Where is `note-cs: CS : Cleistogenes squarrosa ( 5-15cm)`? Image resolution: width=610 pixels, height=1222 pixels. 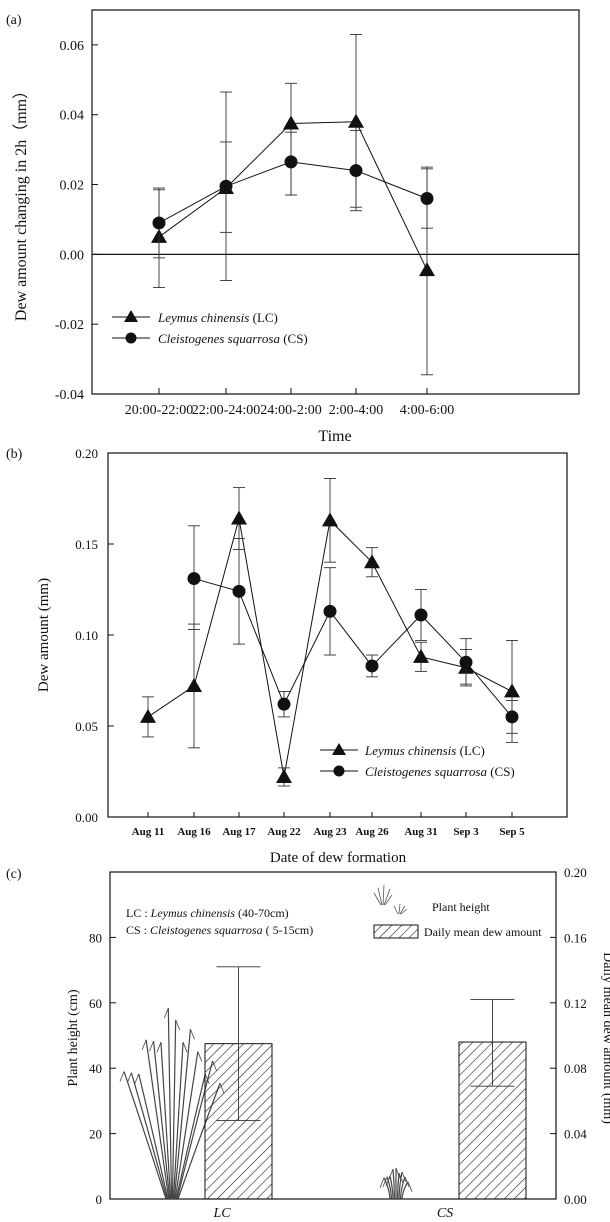
note-cs: CS : Cleistogenes squarrosa ( 5-15cm) is located at coordinates (219, 930).